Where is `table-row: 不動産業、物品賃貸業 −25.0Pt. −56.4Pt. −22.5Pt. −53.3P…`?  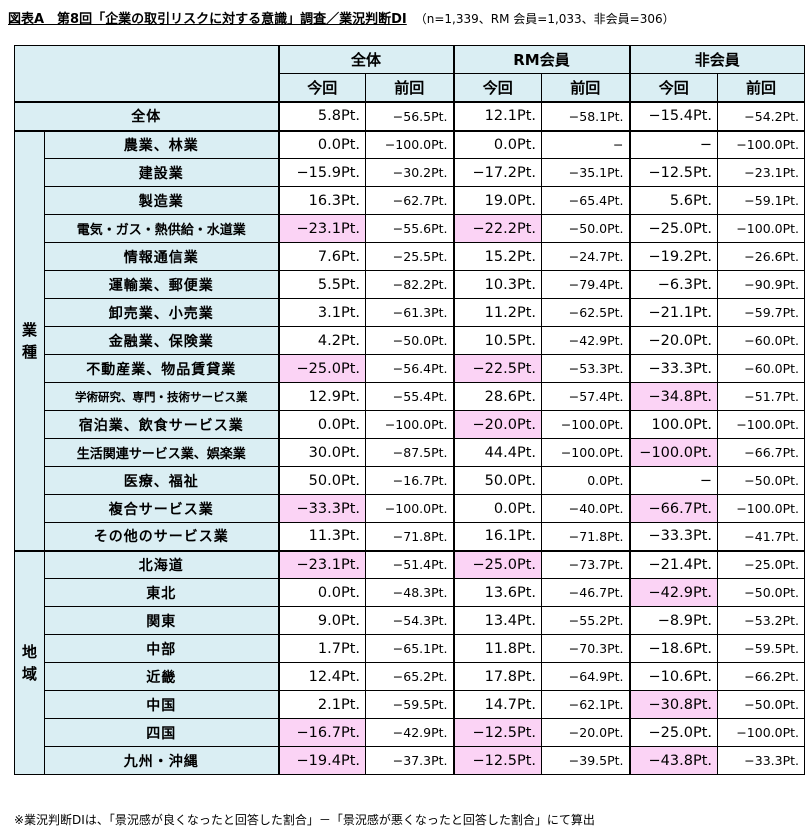
table-row: 不動産業、物品賃貸業 −25.0Pt. −56.4Pt. −22.5Pt. −53.3P… is located at coordinates (410, 368).